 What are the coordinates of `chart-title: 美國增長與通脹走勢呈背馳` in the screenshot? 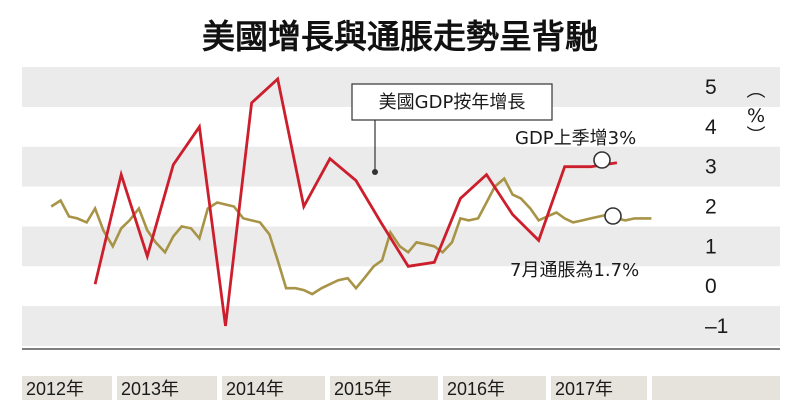 It's located at (400, 36).